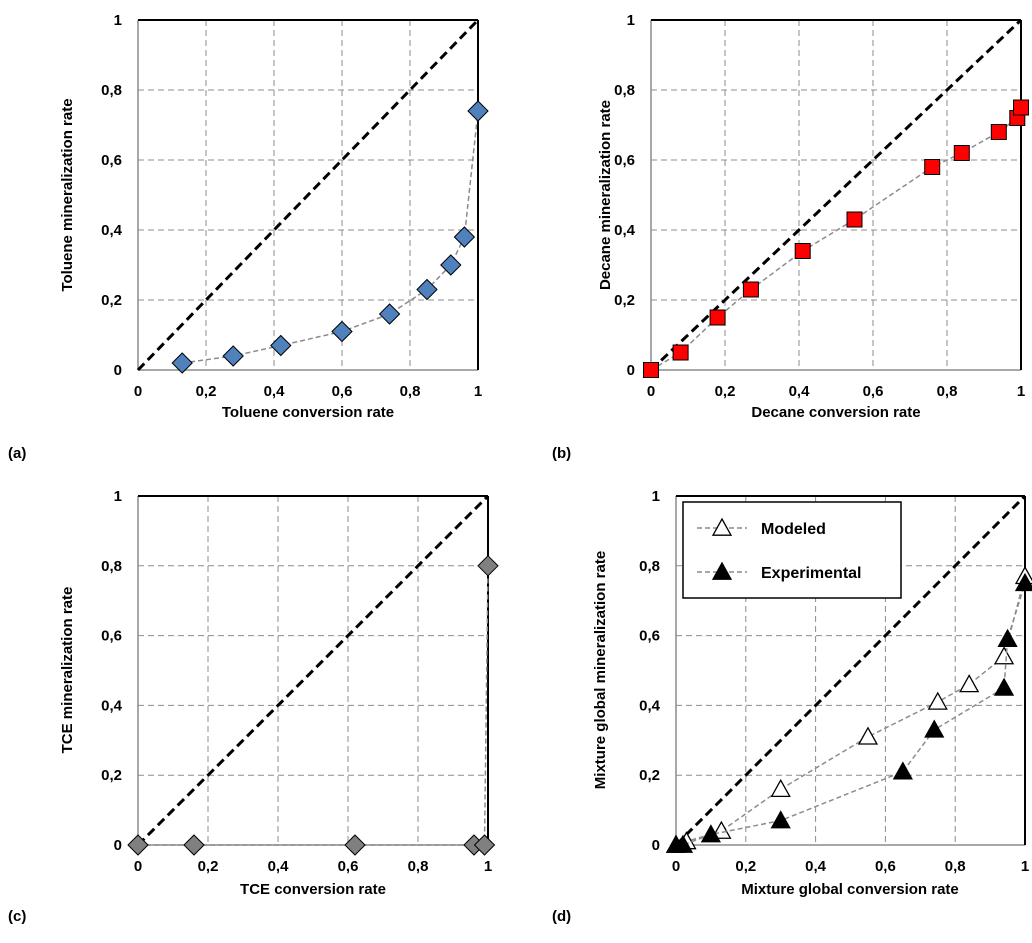  I want to click on legend-box, so click(792, 550).